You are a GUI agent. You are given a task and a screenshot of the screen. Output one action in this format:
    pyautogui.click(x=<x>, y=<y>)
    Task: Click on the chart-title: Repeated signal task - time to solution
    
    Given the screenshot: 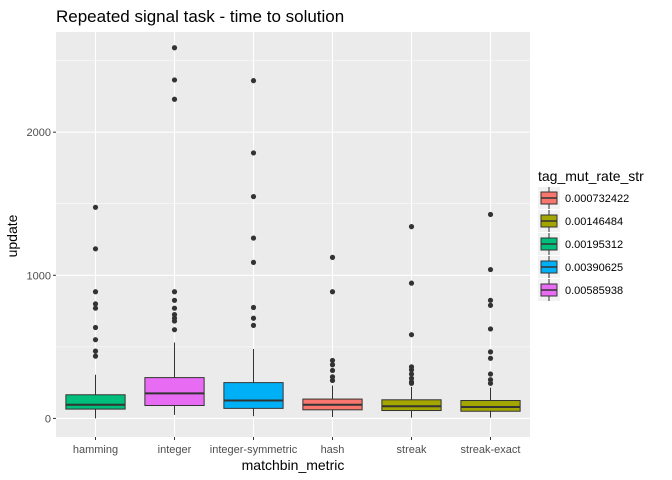 What is the action you would take?
    pyautogui.click(x=200, y=16)
    